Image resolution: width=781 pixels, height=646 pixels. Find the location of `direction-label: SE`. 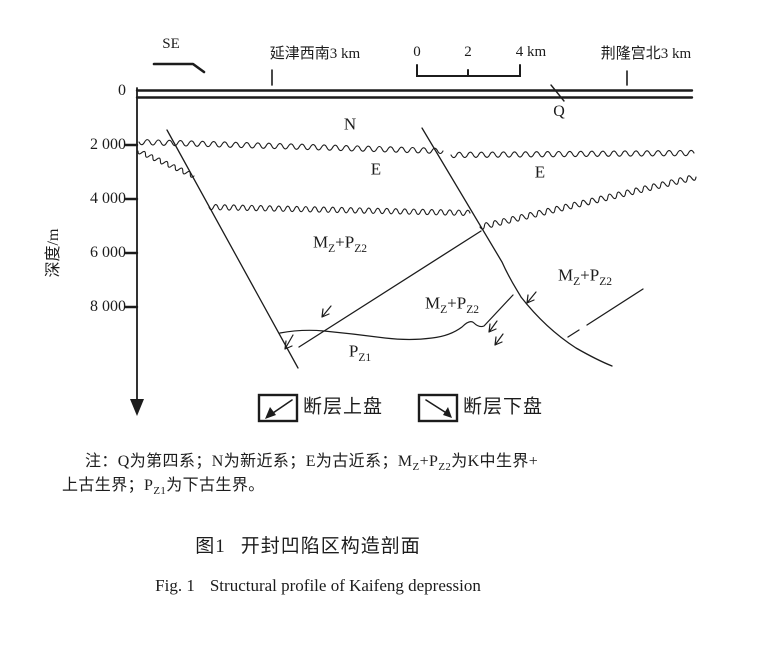

direction-label: SE is located at coordinates (171, 43).